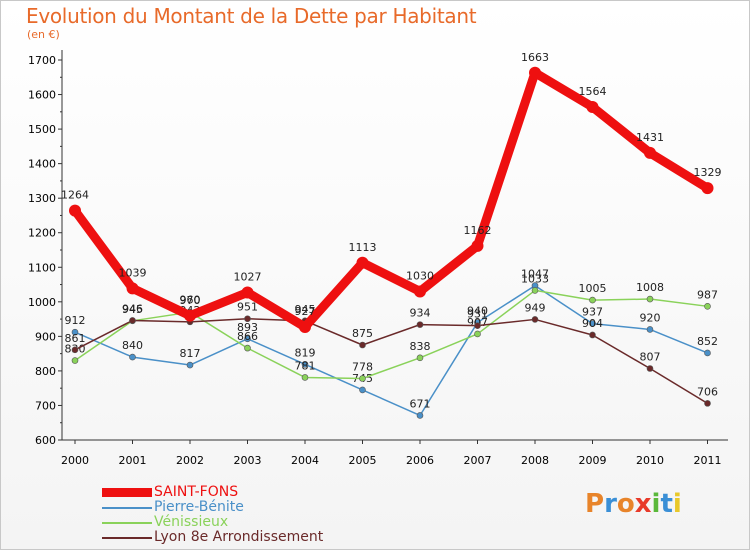 This screenshot has width=750, height=550. I want to click on data-label: 970, so click(190, 300).